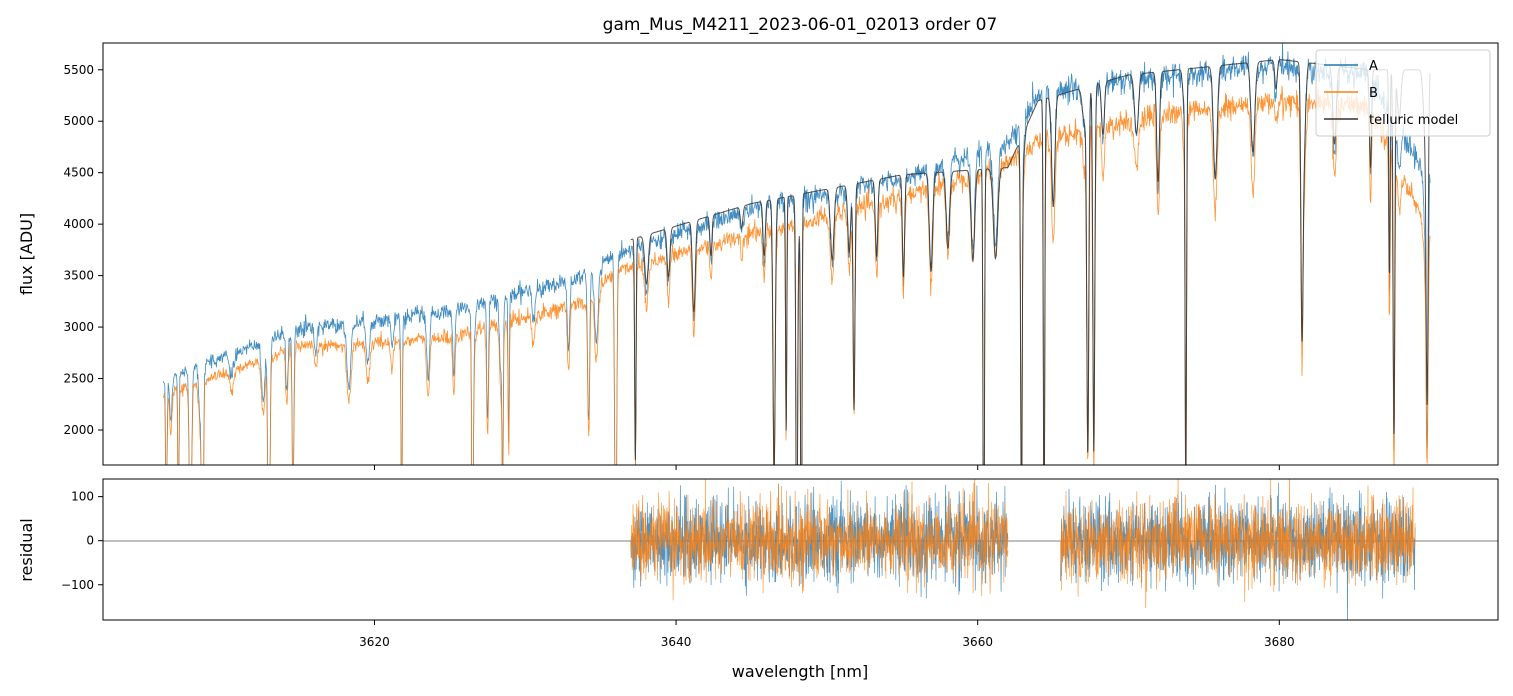 Image resolution: width=1513 pixels, height=696 pixels. What do you see at coordinates (1373, 93) in the screenshot?
I see `legend-label-b: B` at bounding box center [1373, 93].